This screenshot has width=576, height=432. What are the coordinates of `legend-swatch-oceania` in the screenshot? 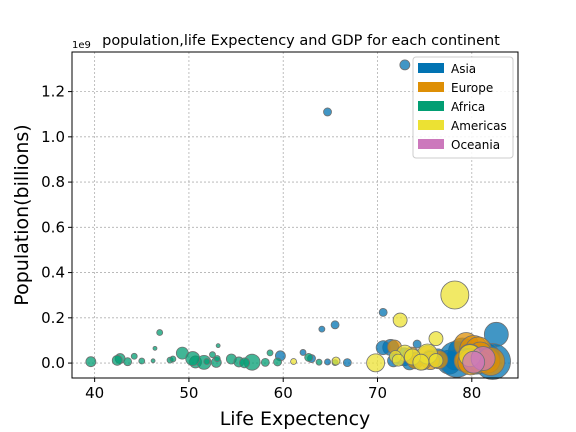 It's located at (431, 144).